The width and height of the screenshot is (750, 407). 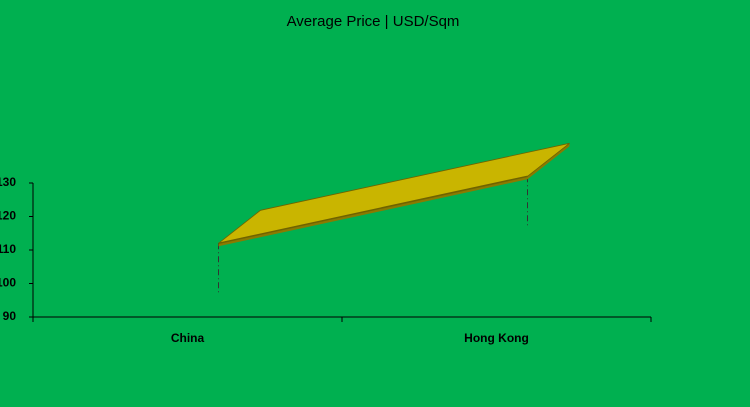 I want to click on y-tick-label: 90, so click(x=10, y=316).